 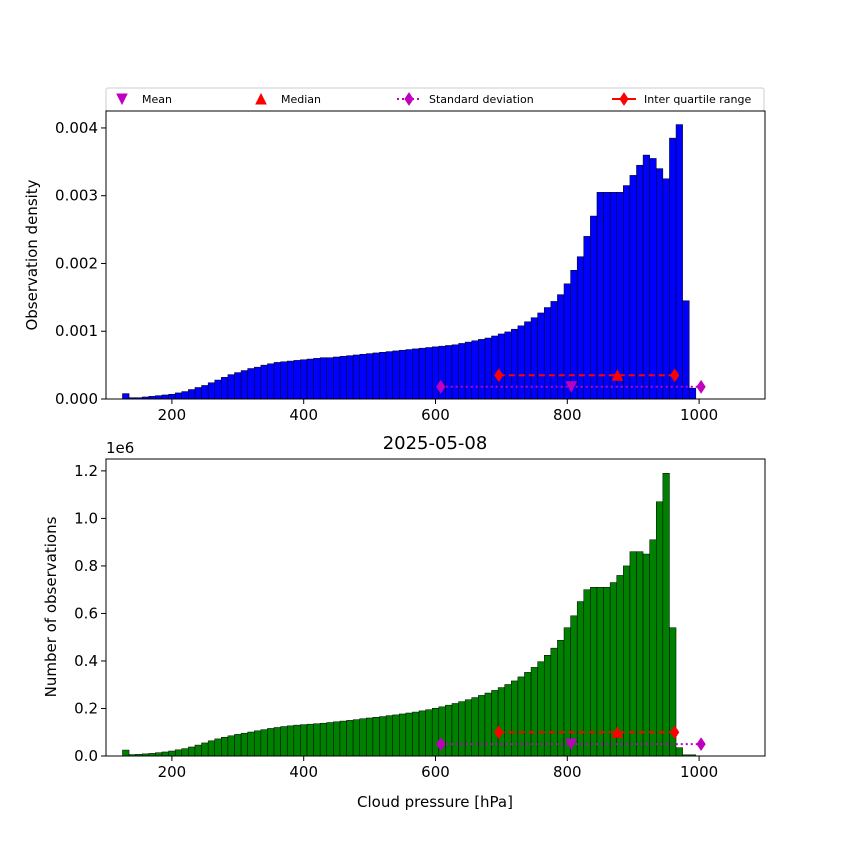 I want to click on x-tick-label: 400, so click(x=303, y=415).